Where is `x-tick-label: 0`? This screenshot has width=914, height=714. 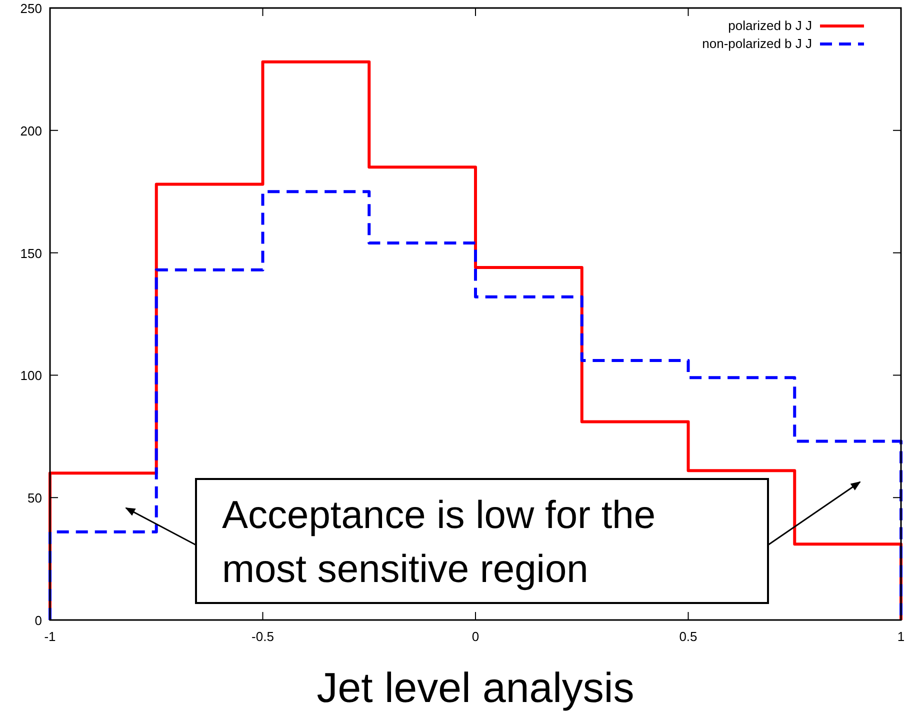
x-tick-label: 0 is located at coordinates (476, 636).